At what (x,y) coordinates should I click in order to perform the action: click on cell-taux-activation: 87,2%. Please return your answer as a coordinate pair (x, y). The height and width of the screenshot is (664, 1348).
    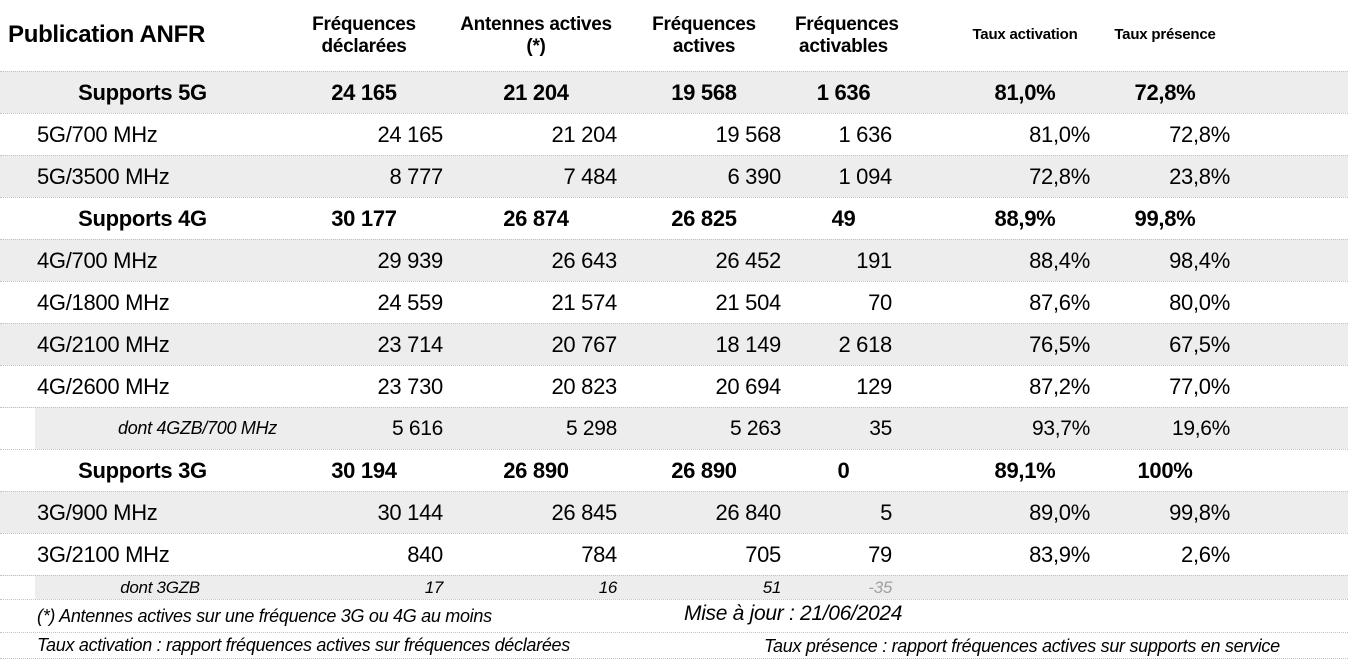
    Looking at the image, I should click on (1059, 386).